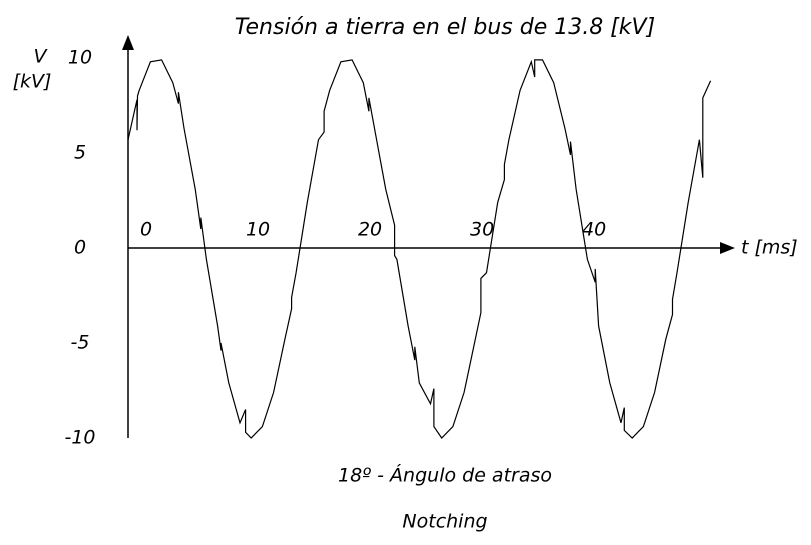  I want to click on y-tick-label: 10, so click(80, 58).